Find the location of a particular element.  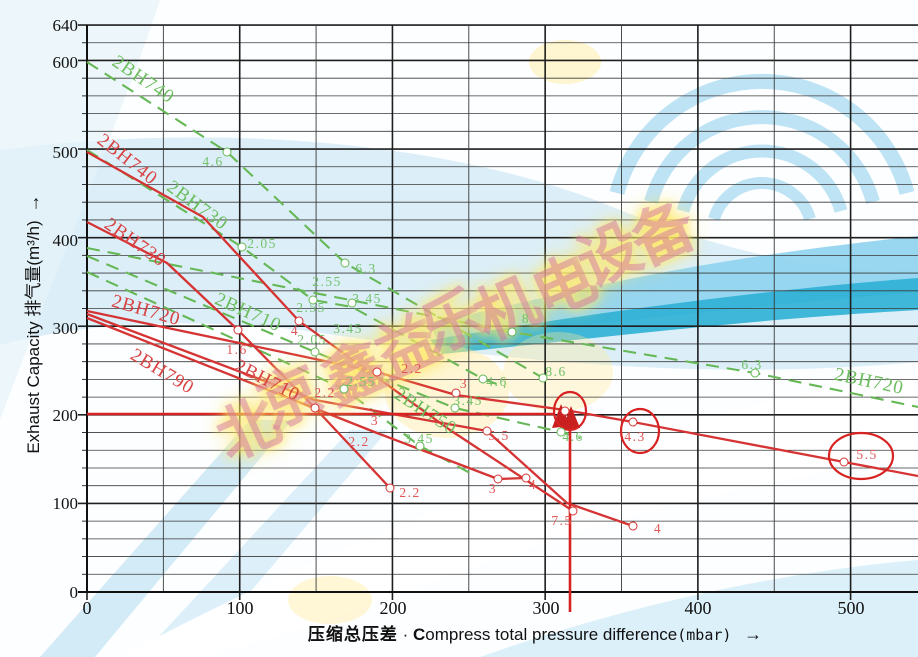

y-tick: 300 is located at coordinates (65, 328).